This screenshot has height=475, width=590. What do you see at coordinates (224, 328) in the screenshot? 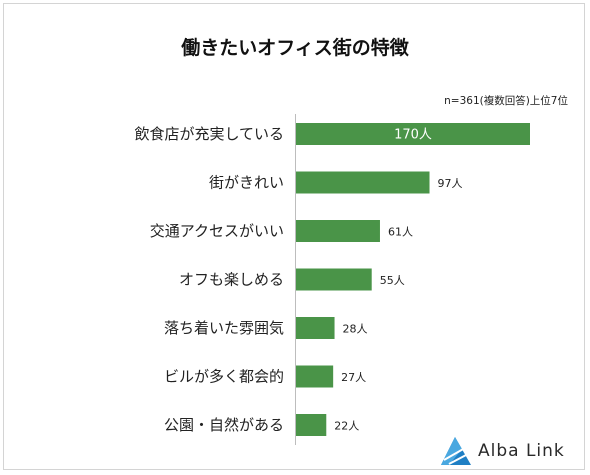
I see `category-label: 落ち着いた雰囲気` at bounding box center [224, 328].